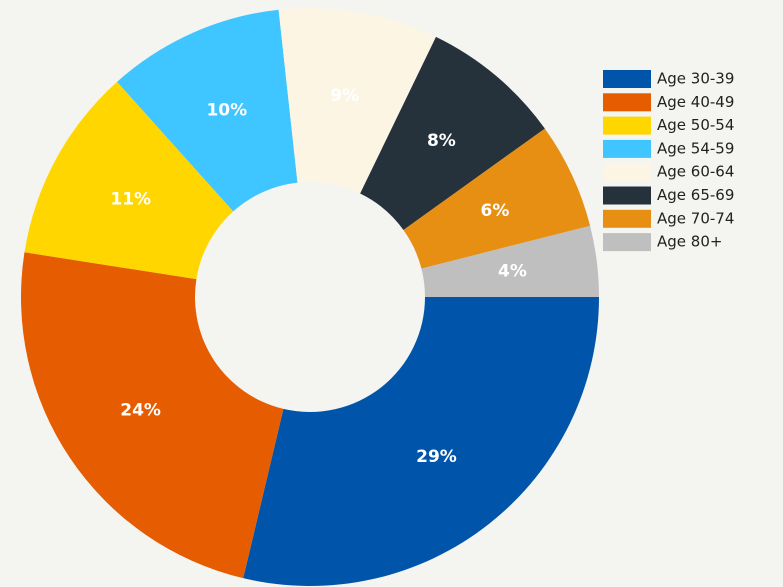 Image resolution: width=783 pixels, height=587 pixels. What do you see at coordinates (695, 218) in the screenshot?
I see `legend-label: Age 70-74` at bounding box center [695, 218].